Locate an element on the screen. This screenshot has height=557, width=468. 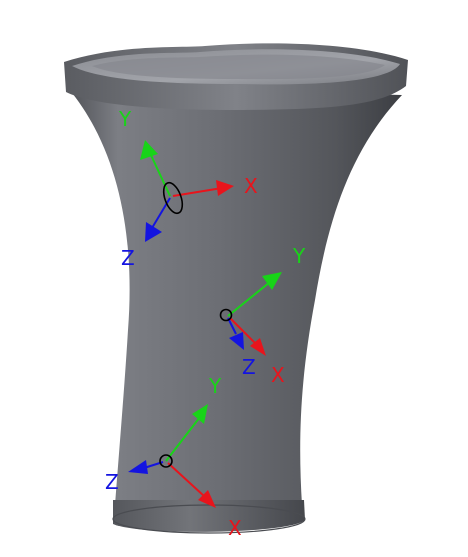
frame-2-x-arrowhead is located at coordinates (258, 347).